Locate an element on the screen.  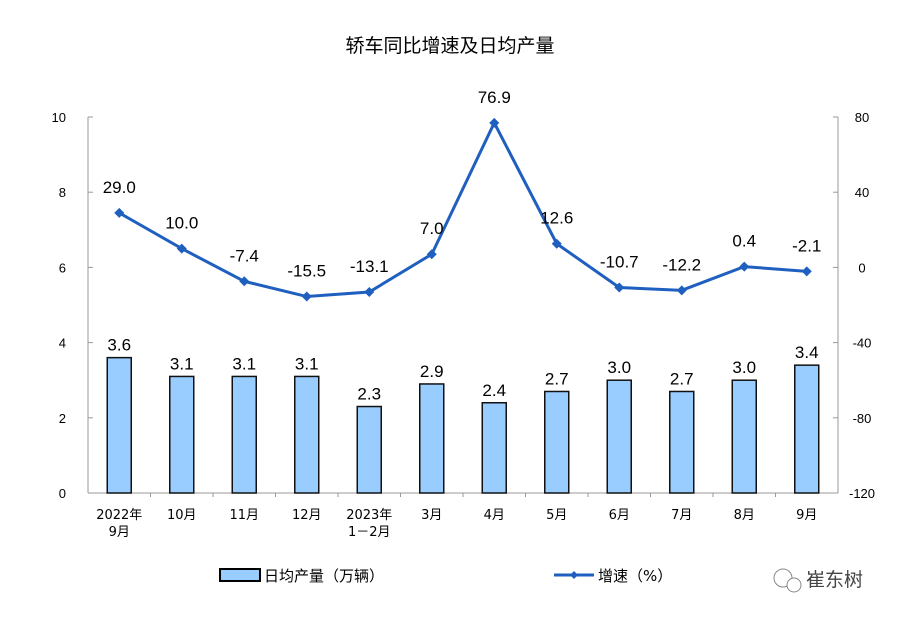
x-tick-label: 10月 is located at coordinates (182, 515).